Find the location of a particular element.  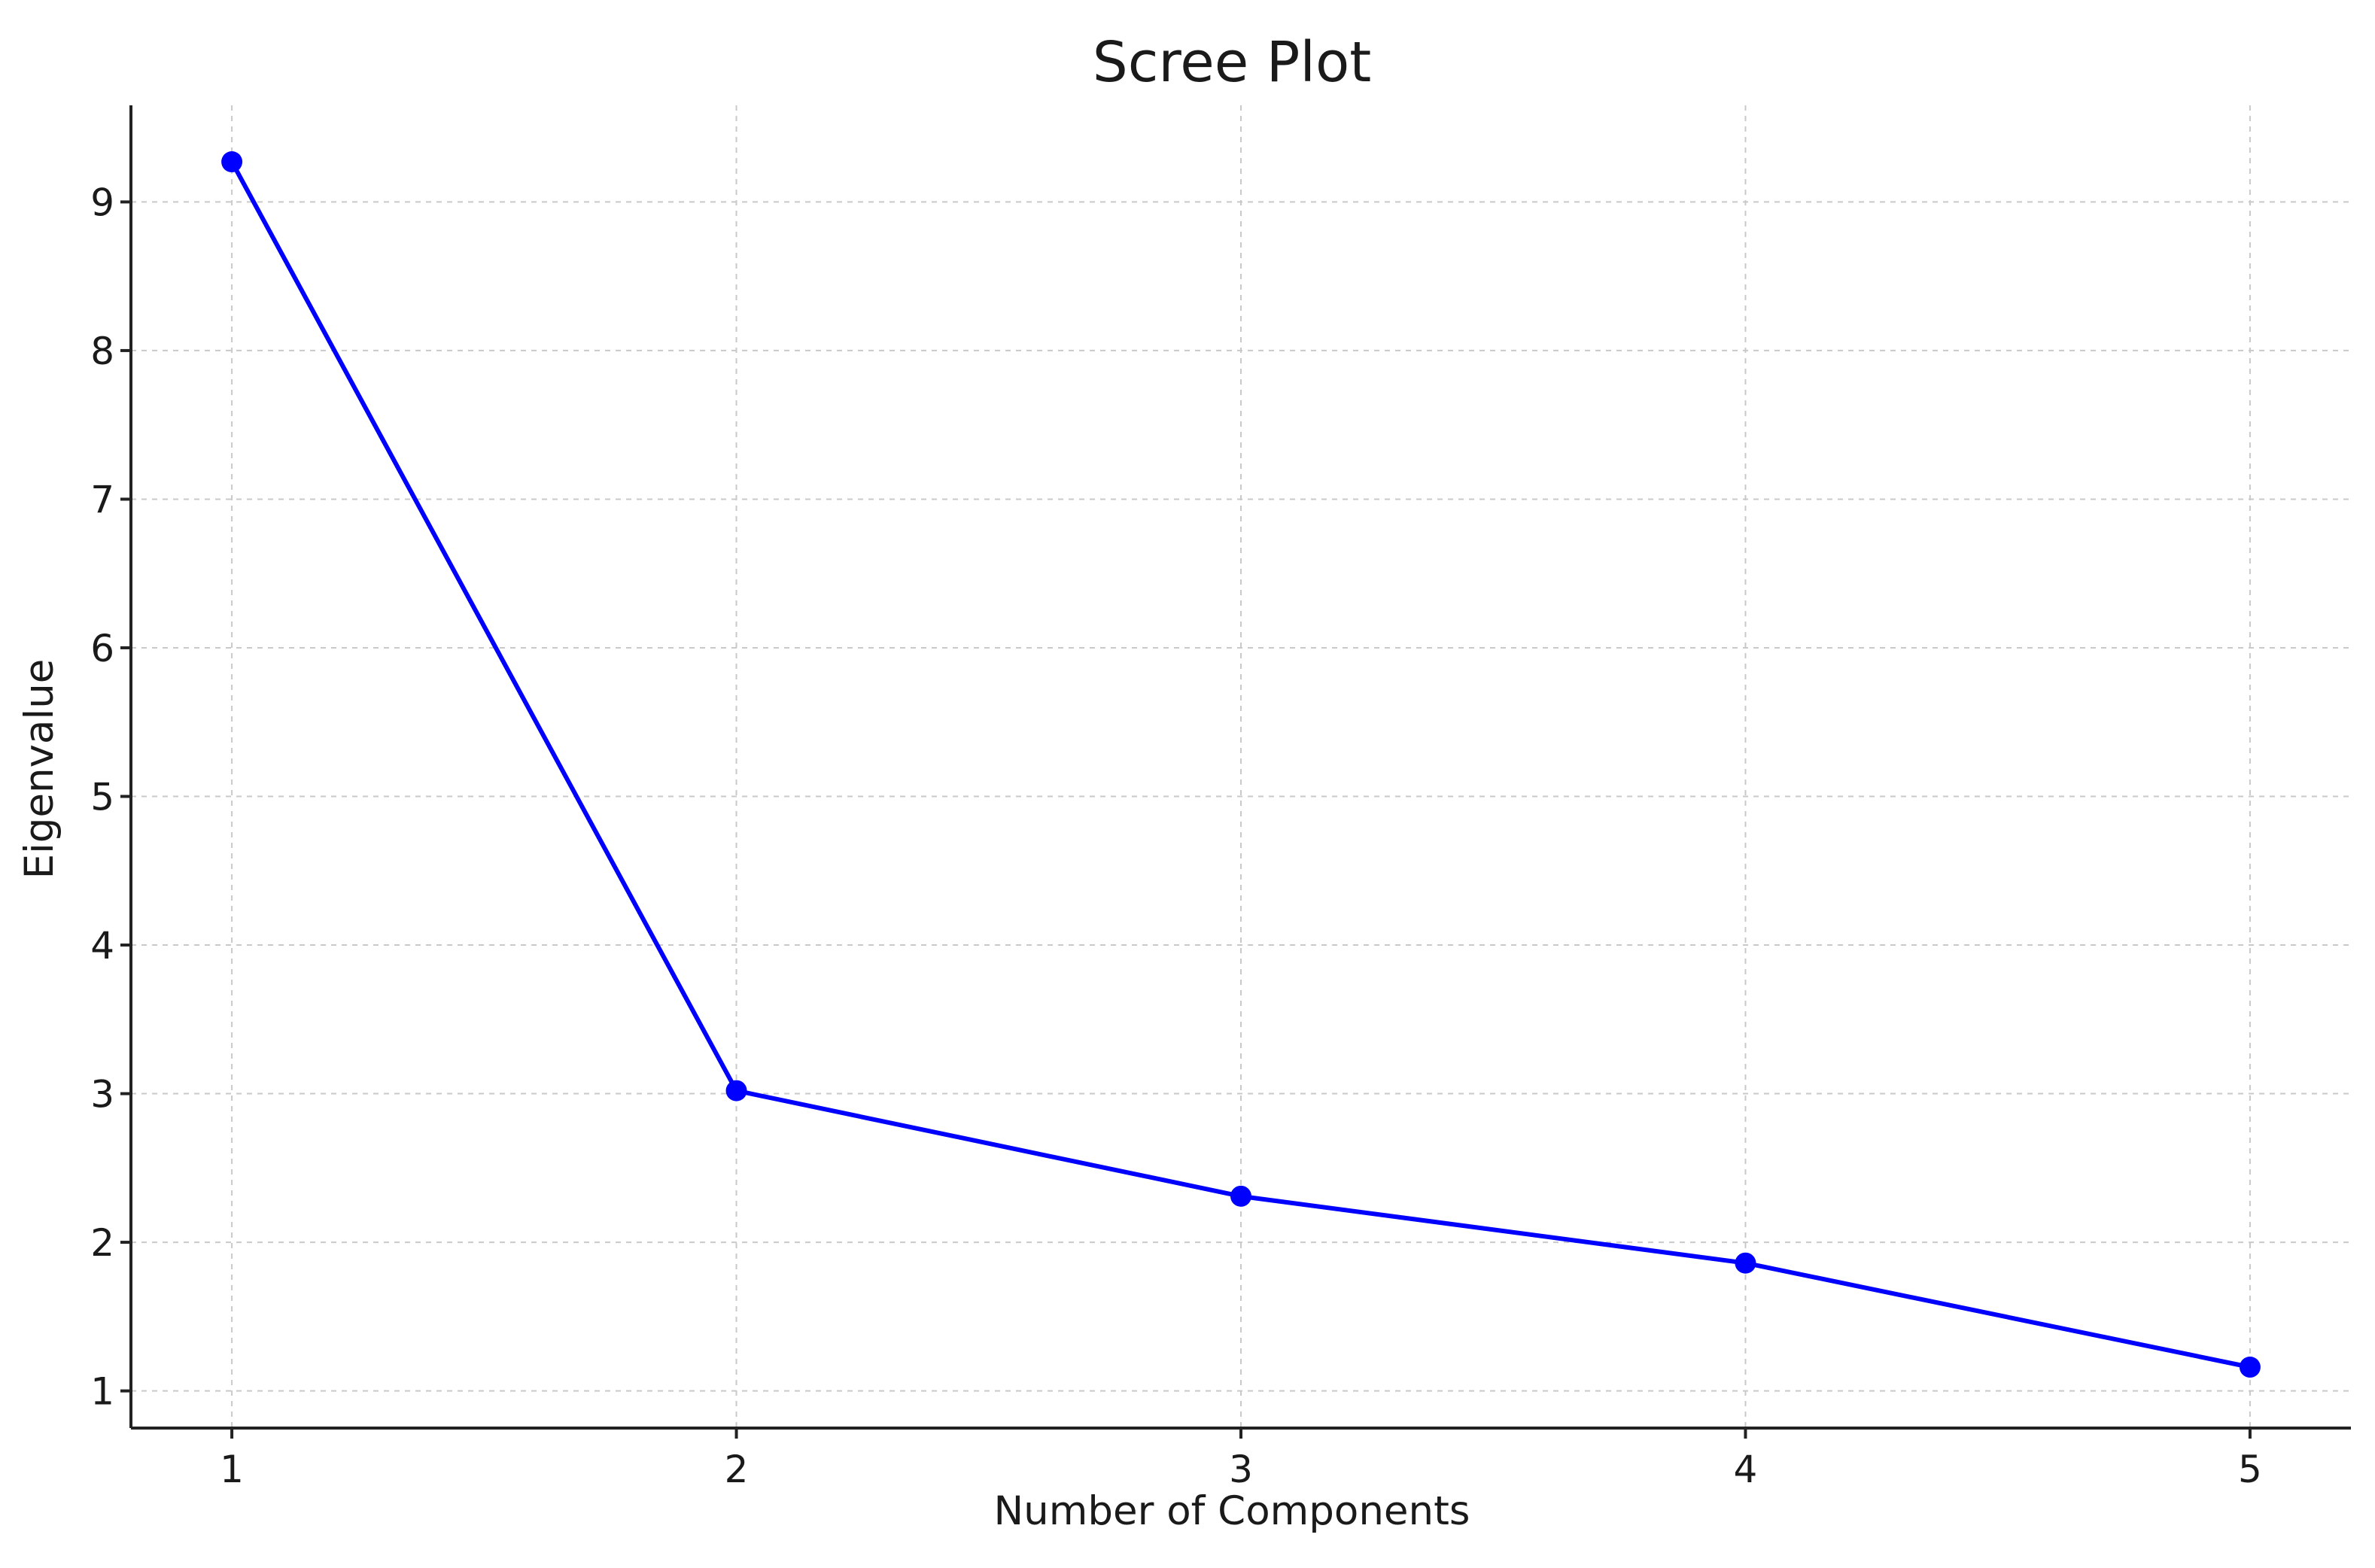

x-tick-label: 2 is located at coordinates (737, 1469).